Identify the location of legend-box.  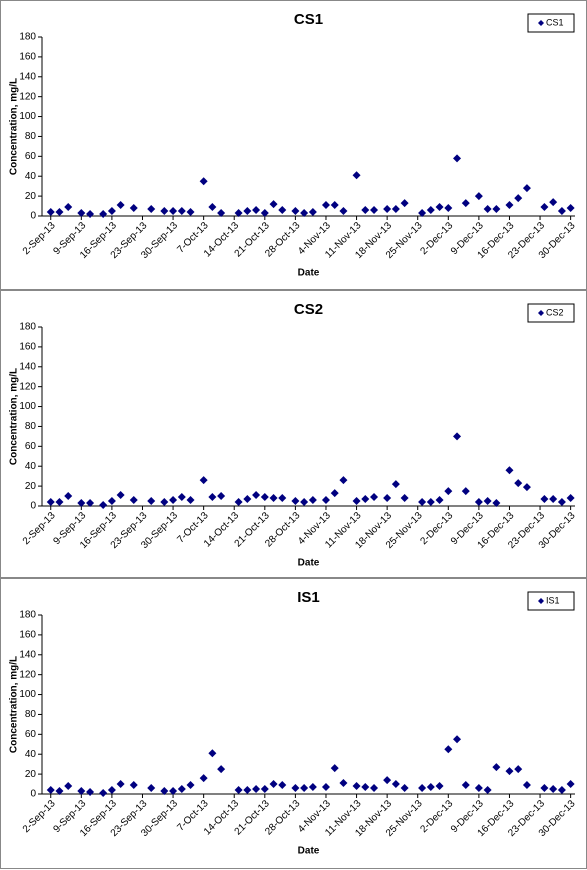
(551, 601).